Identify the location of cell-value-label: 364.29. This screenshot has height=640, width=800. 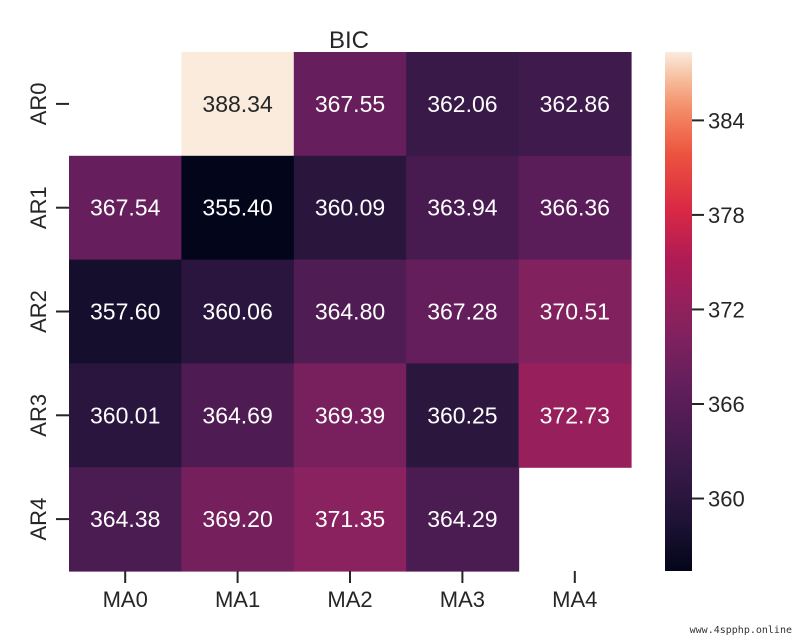
(462, 519).